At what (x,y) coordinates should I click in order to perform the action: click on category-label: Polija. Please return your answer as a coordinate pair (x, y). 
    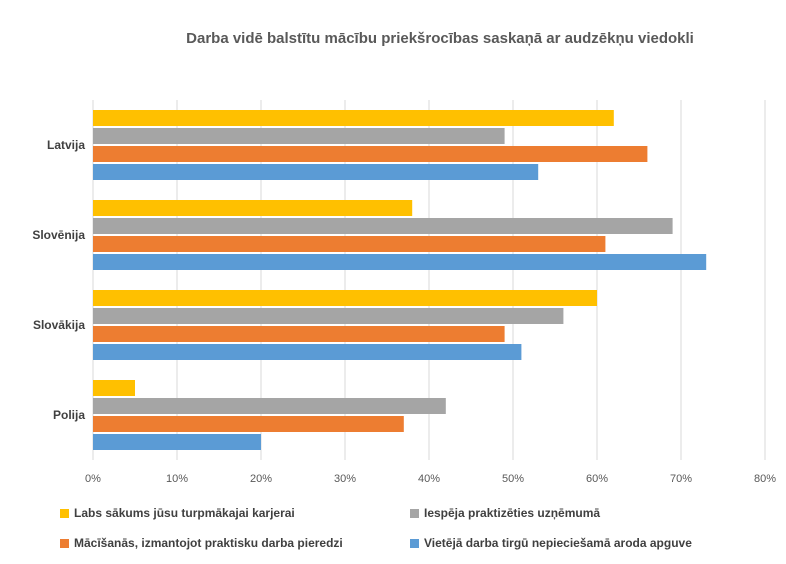
    Looking at the image, I should click on (69, 415).